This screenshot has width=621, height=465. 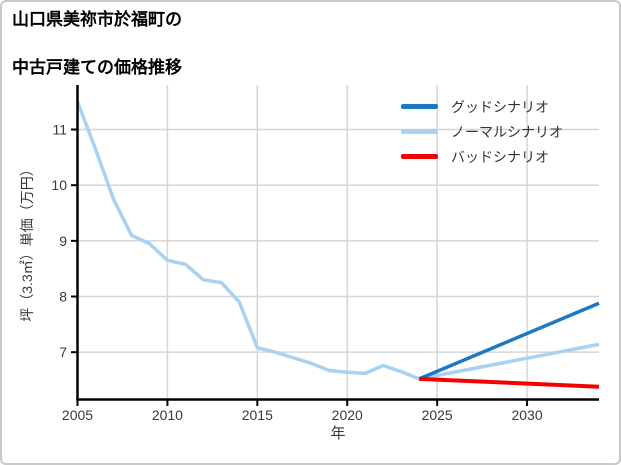 I want to click on legend-label-bad-scenario: バッドシナリオ, so click(x=500, y=156).